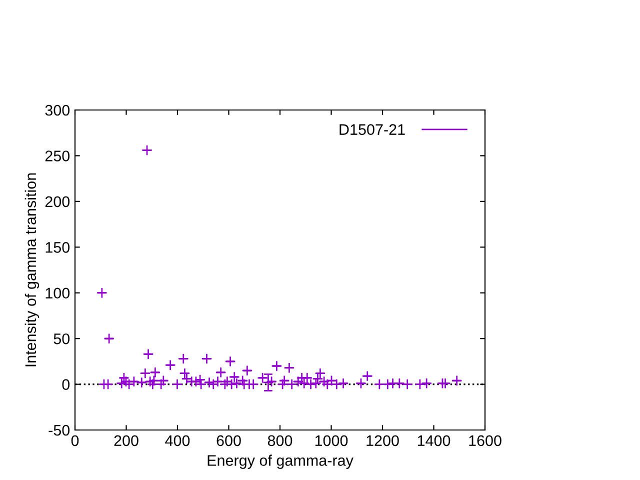  Describe the element at coordinates (58, 293) in the screenshot. I see `y-tick-label: 100` at that location.